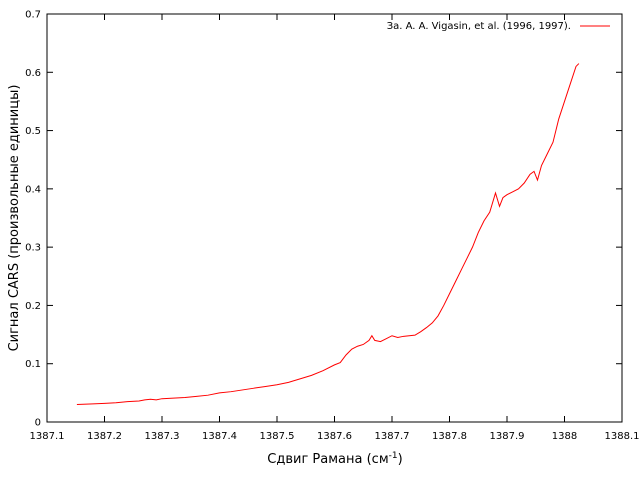 The width and height of the screenshot is (640, 480). I want to click on x-axis-title-end: ), so click(400, 459).